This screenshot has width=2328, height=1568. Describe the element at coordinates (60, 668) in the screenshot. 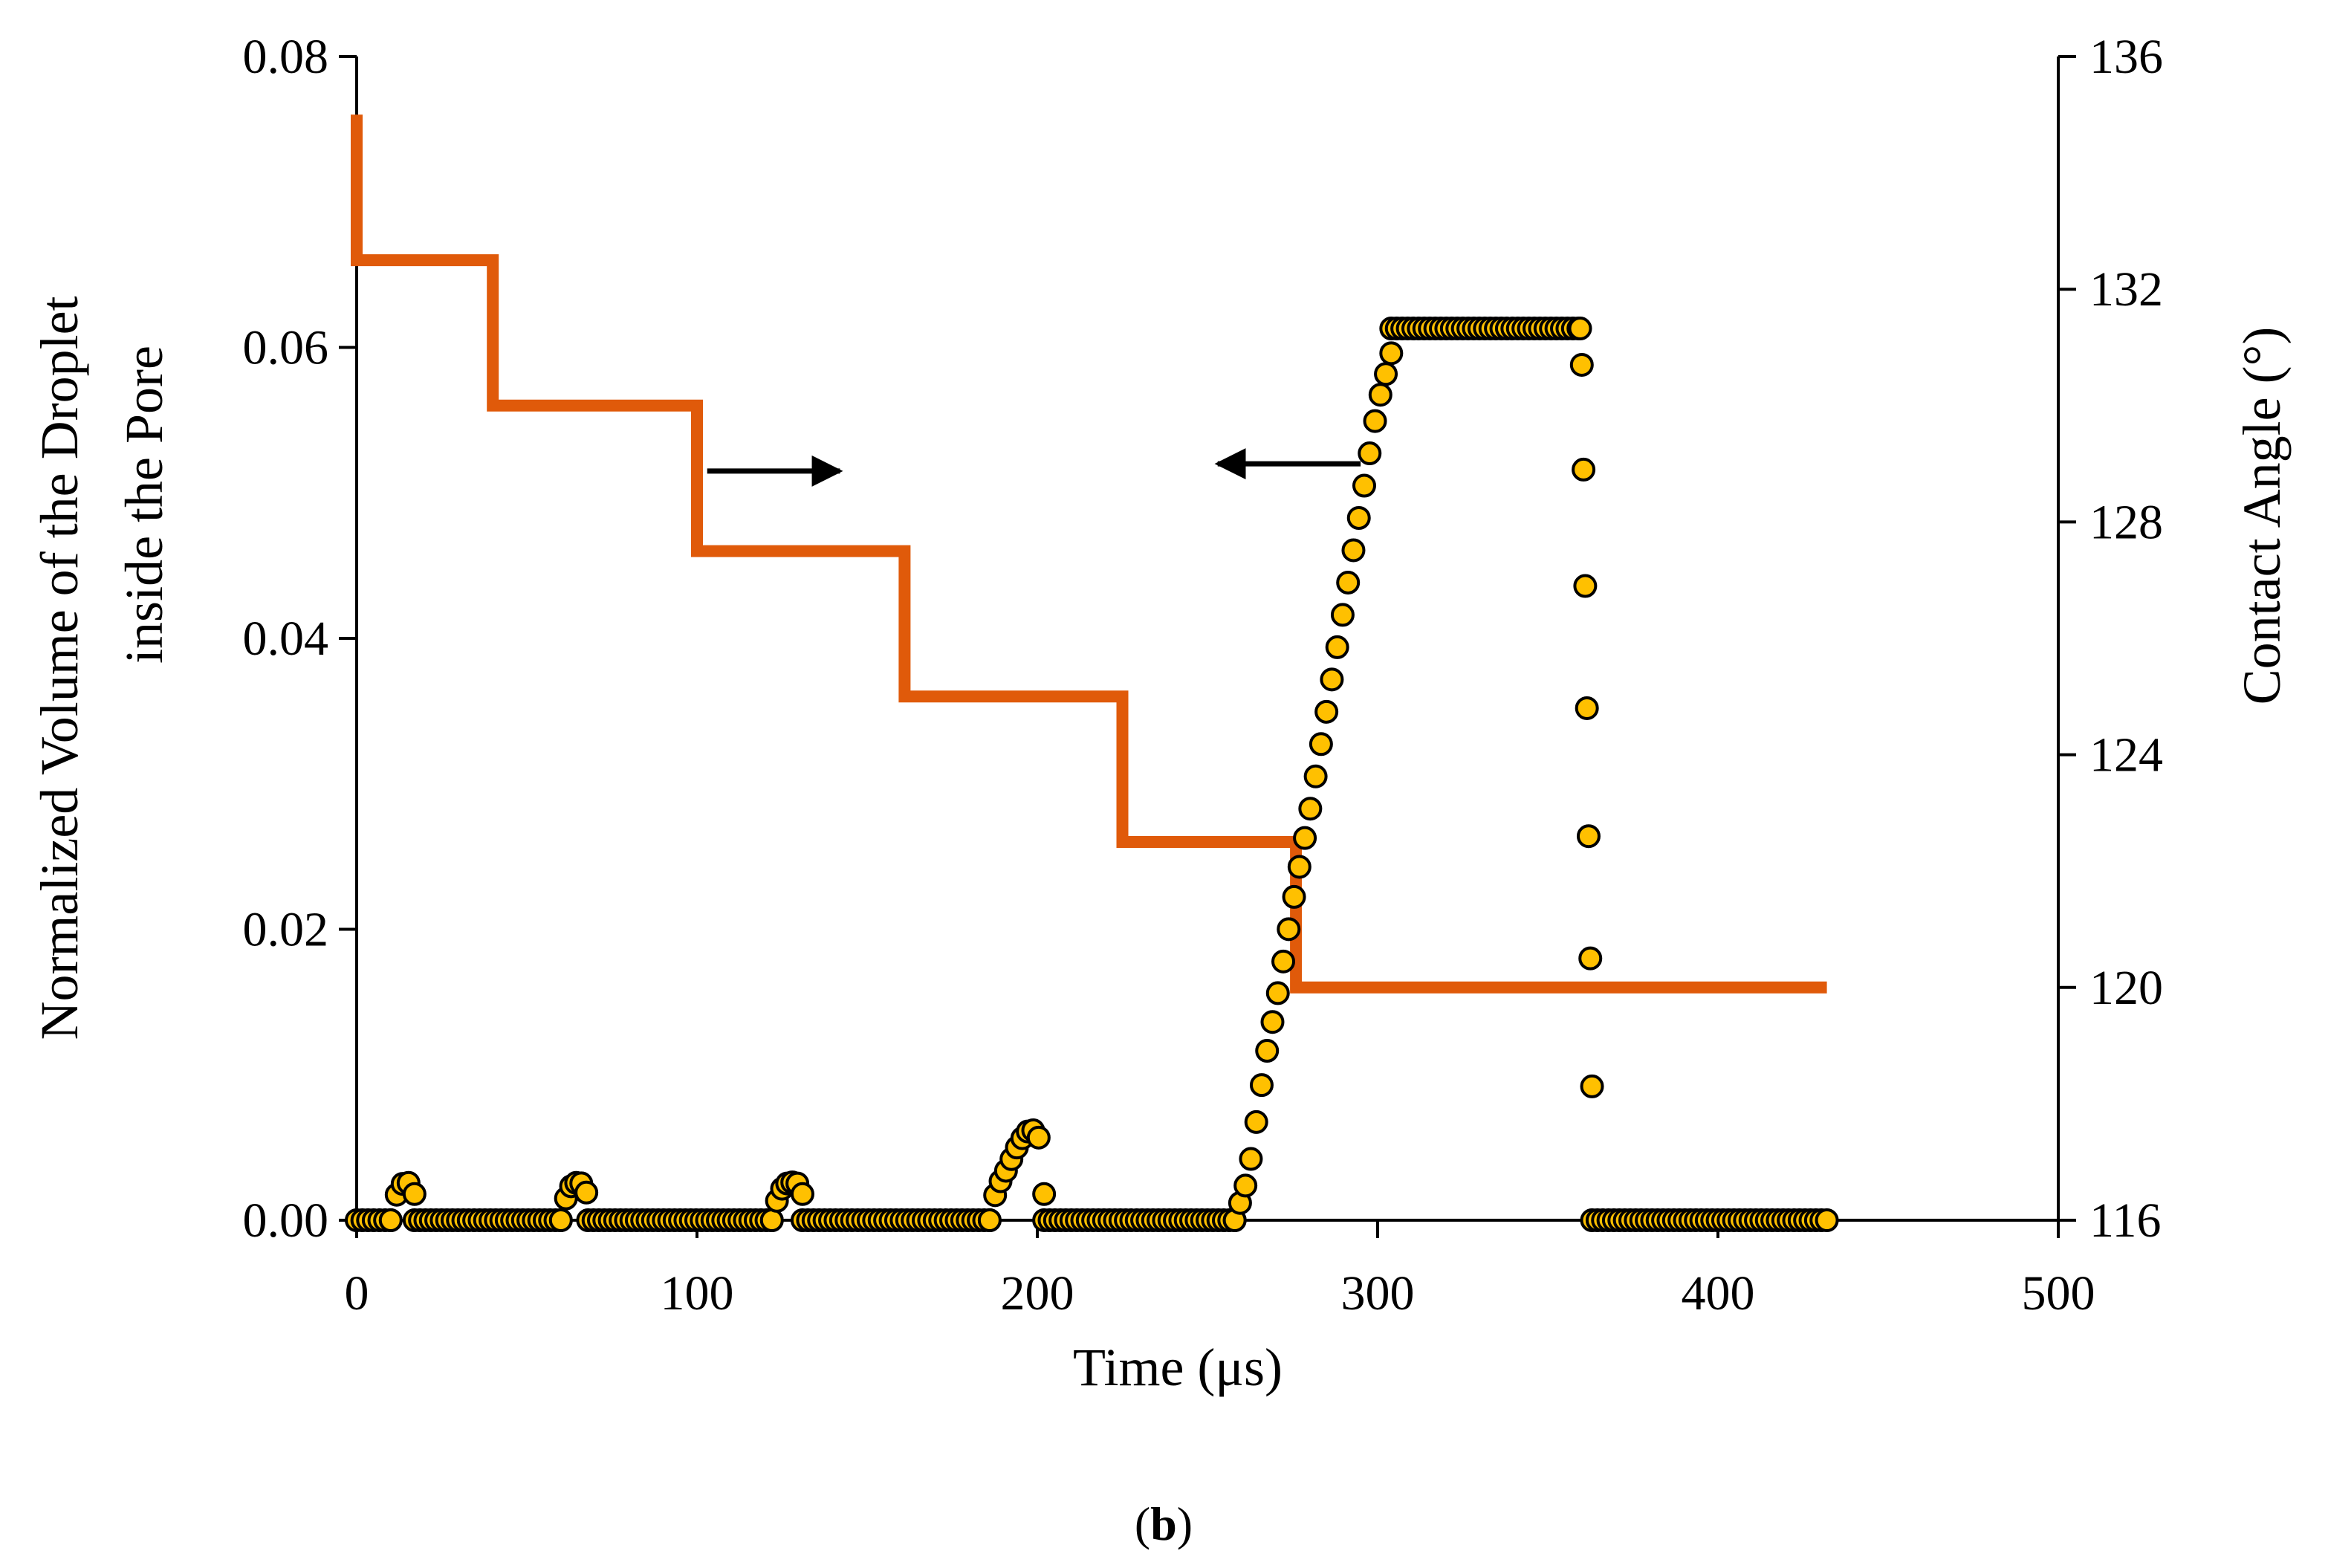

I see `left-y-axis-title-line-1: Normalized Volume of the Droplet` at that location.